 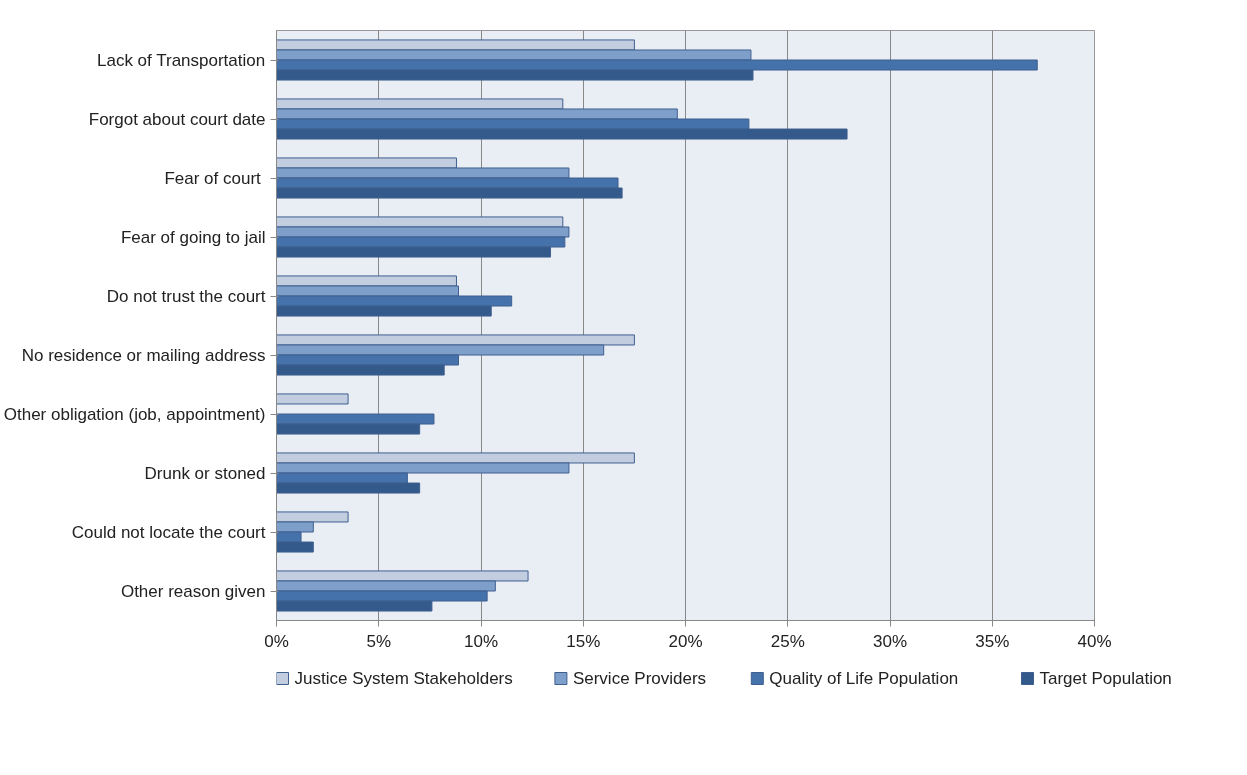 I want to click on x-tick-label: 30%, so click(x=890, y=641).